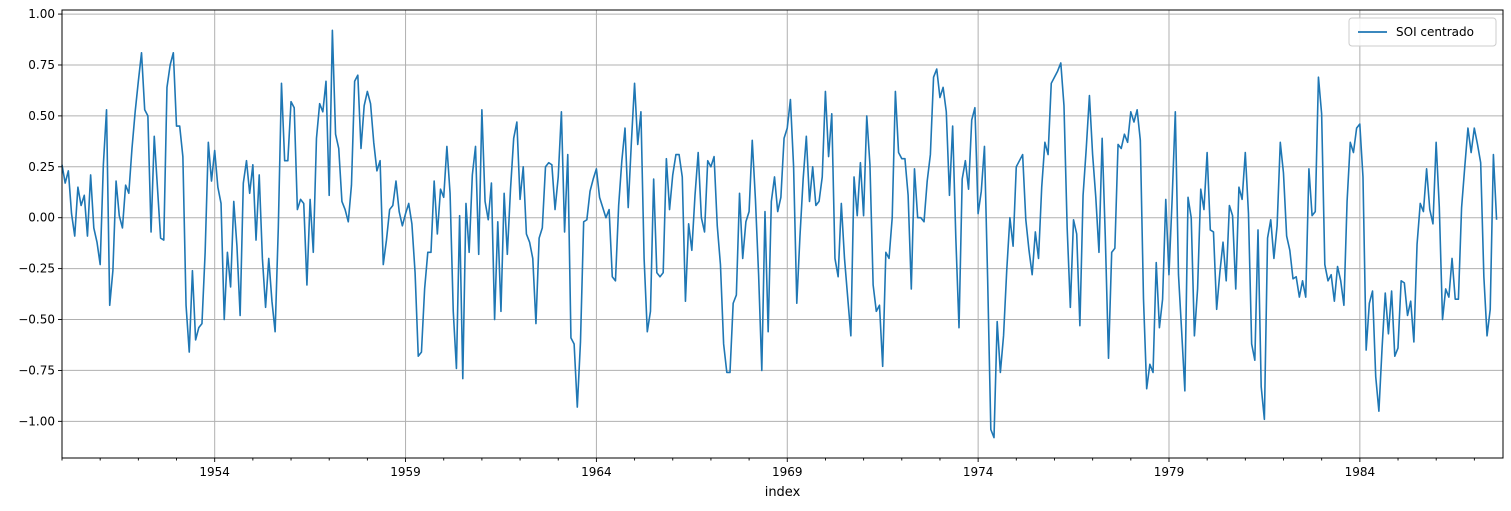  I want to click on legend-box, so click(1422, 32).